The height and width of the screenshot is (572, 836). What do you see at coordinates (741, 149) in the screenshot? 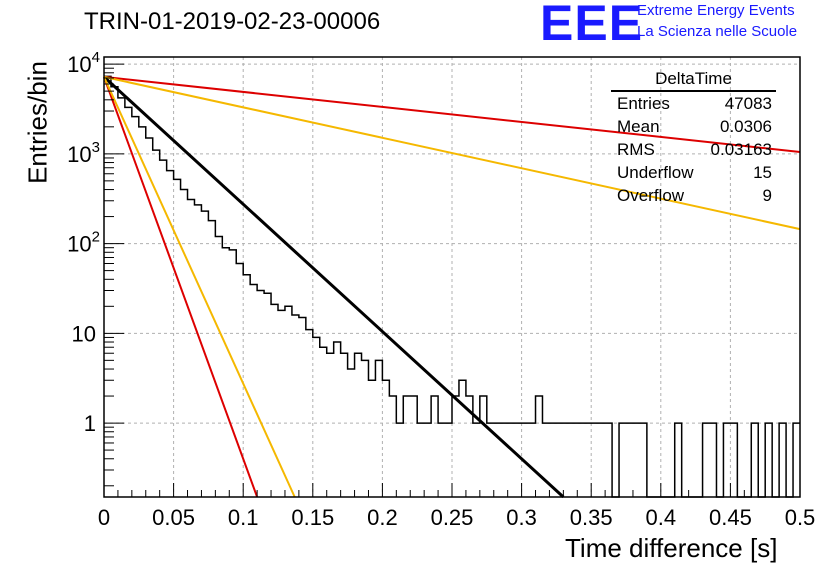
I see `stats-row-value: 0.03163` at bounding box center [741, 149].